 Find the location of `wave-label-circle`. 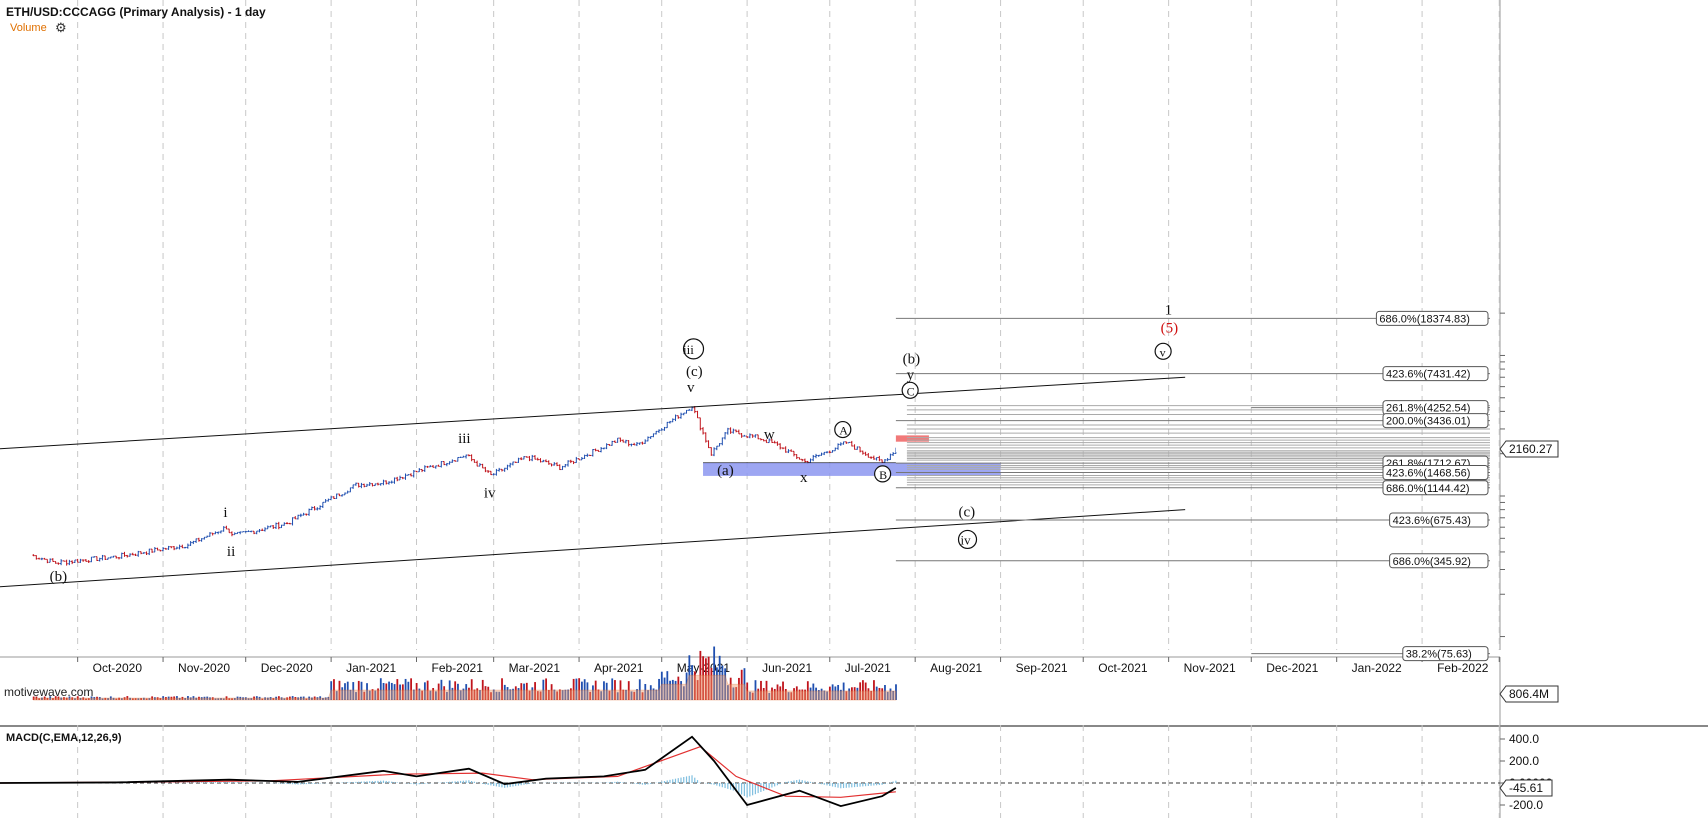

wave-label-circle is located at coordinates (843, 429).